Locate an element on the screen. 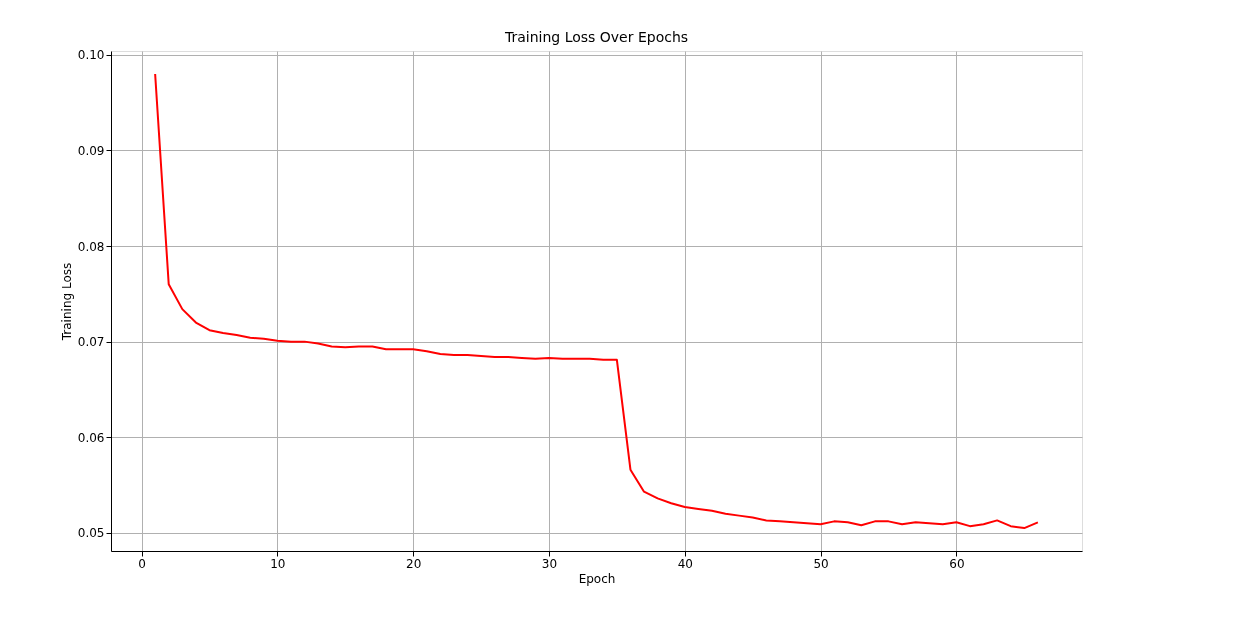  chart-title: Training Loss Over Epochs is located at coordinates (596, 36).